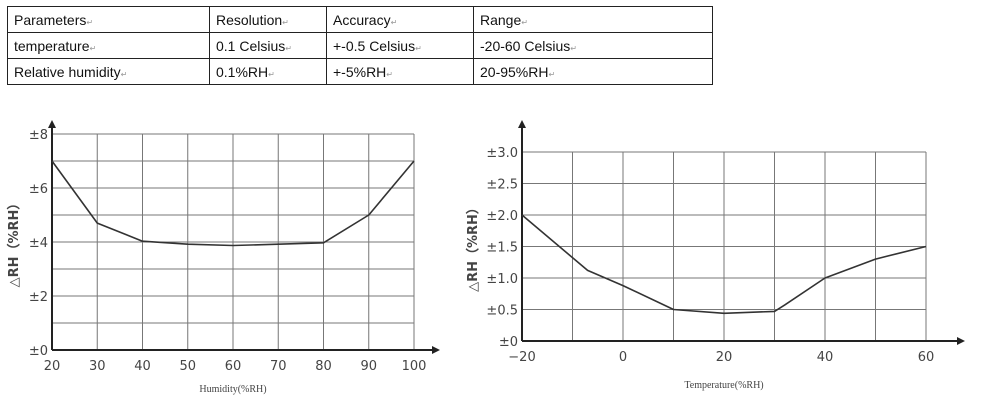 Image resolution: width=1000 pixels, height=401 pixels. What do you see at coordinates (593, 45) in the screenshot?
I see `table-cell: -20-60 Celsius` at bounding box center [593, 45].